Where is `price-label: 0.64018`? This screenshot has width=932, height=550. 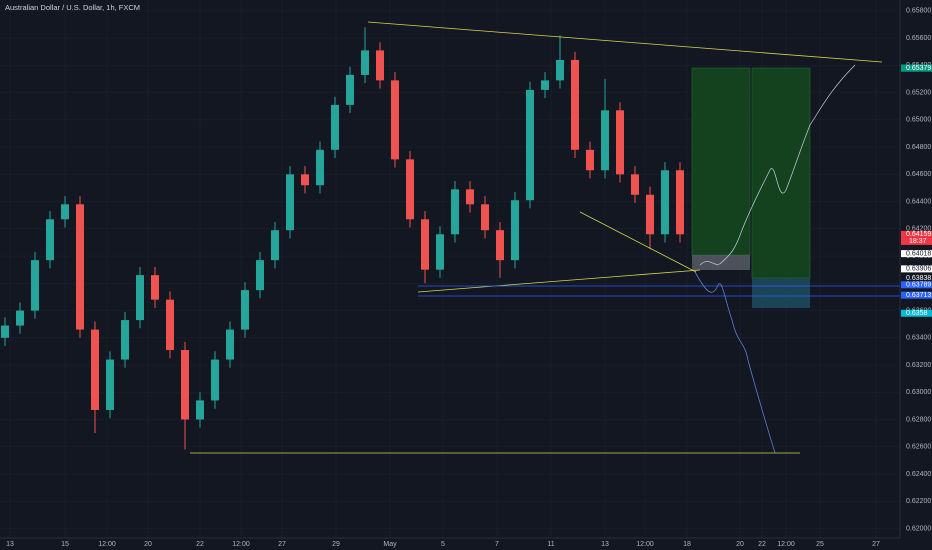 price-label: 0.64018 is located at coordinates (918, 253).